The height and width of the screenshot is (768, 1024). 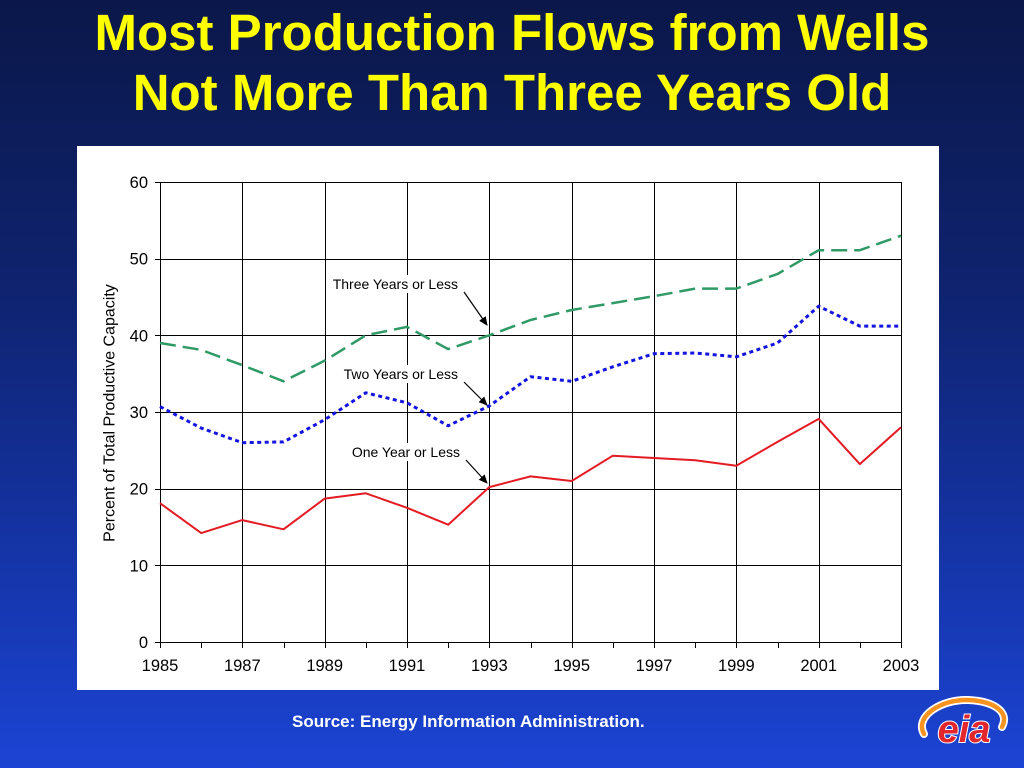 What do you see at coordinates (531, 658) in the screenshot?
I see `x-axis-ticks: 1985 1987 1989 1991 1993 1995 1997 1999 2001 2003` at bounding box center [531, 658].